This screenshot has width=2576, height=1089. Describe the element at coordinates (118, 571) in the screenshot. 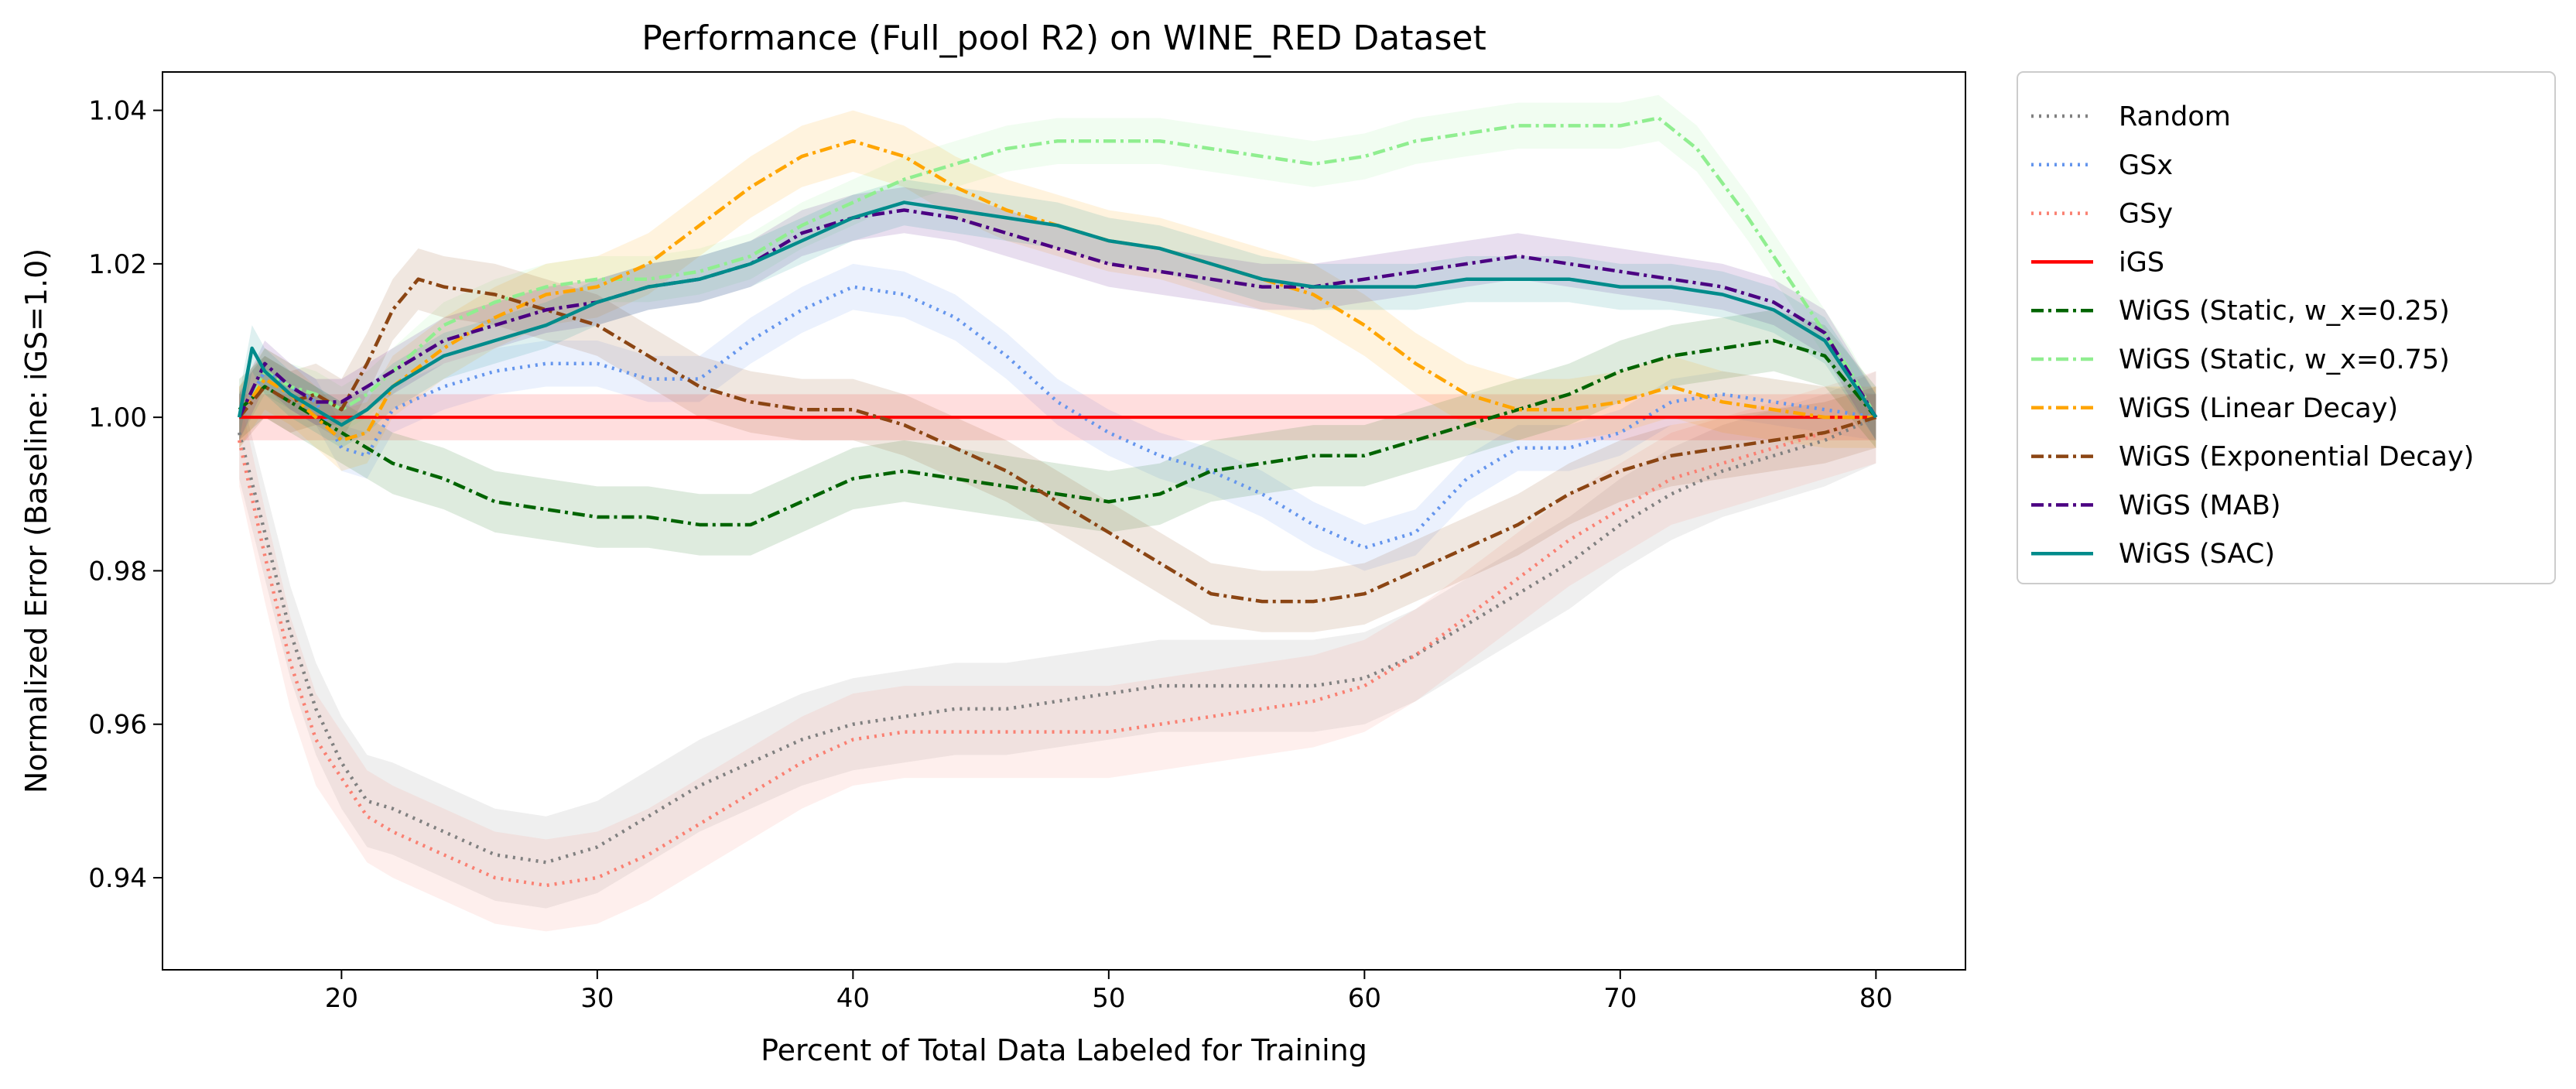

I see `y-tick-label: 0.98` at that location.